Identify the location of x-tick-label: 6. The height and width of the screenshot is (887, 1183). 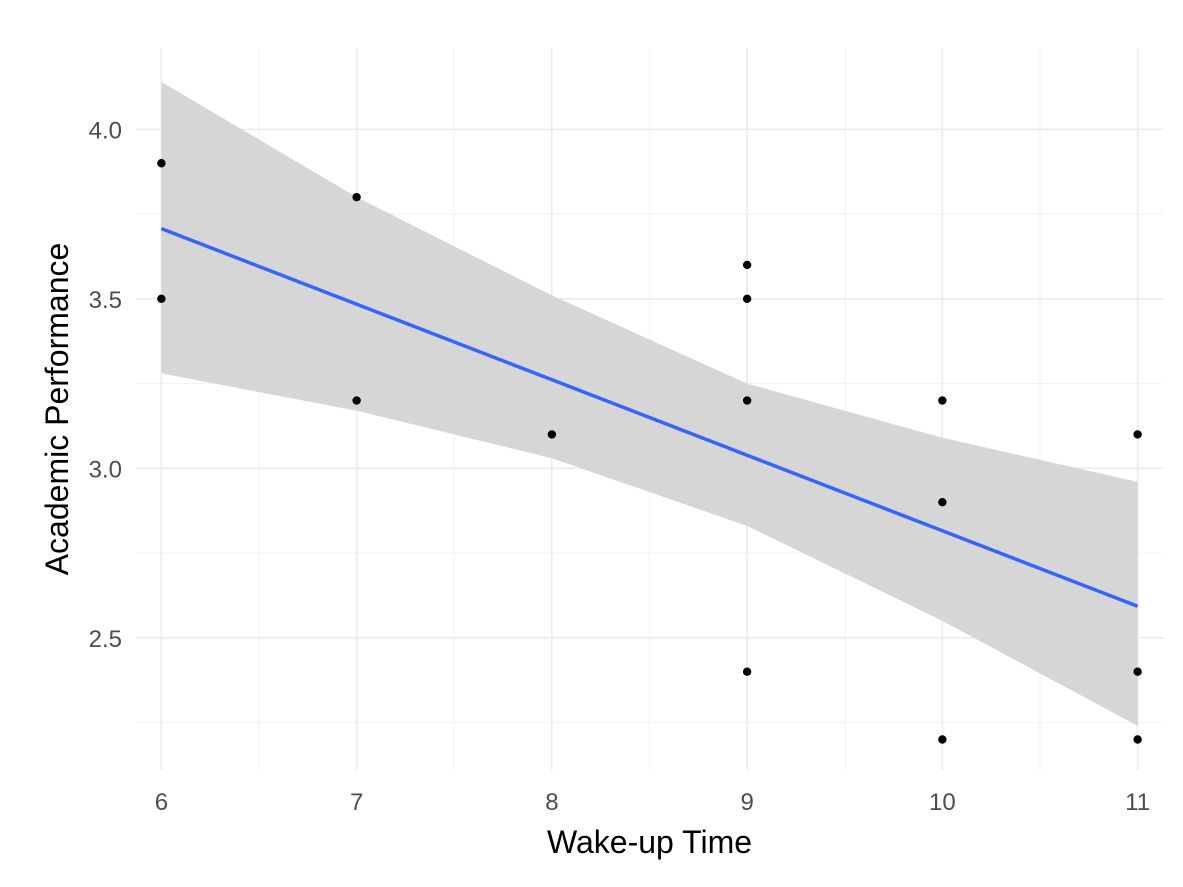
(161, 802).